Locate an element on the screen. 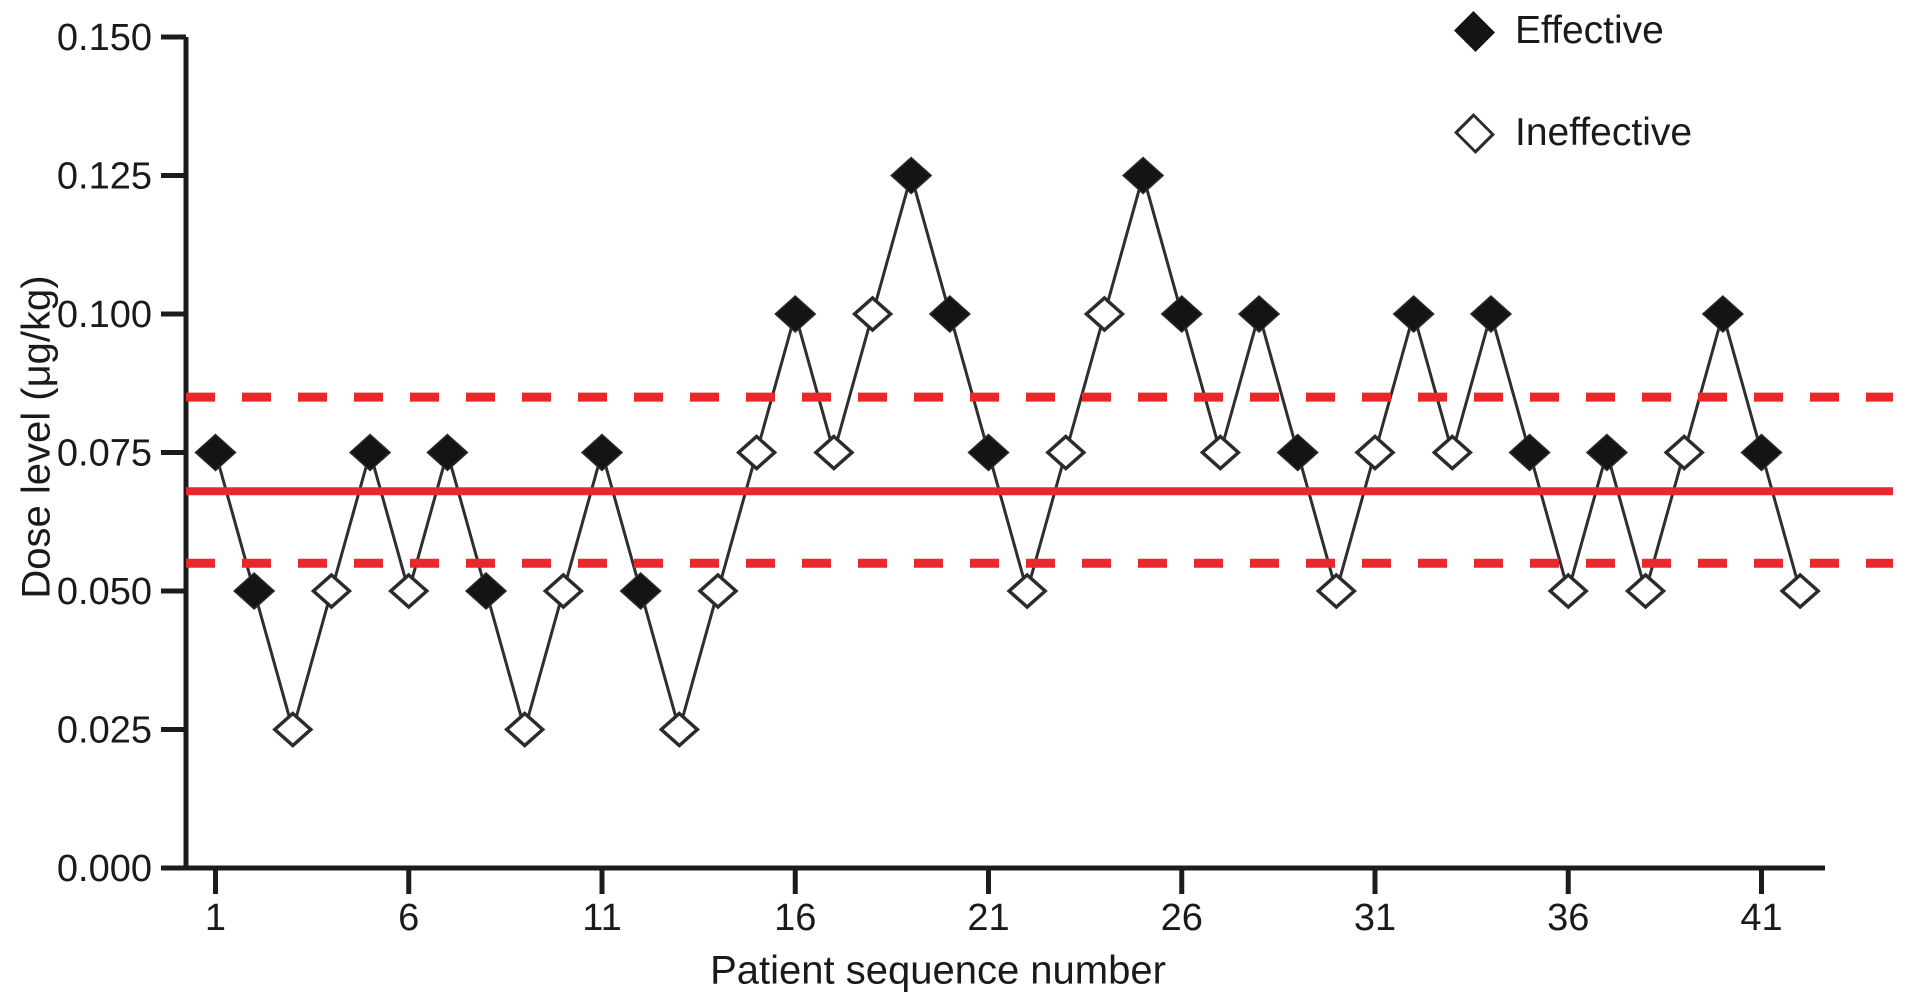 The width and height of the screenshot is (1913, 1007). legend-label-effective: Effective is located at coordinates (1589, 30).